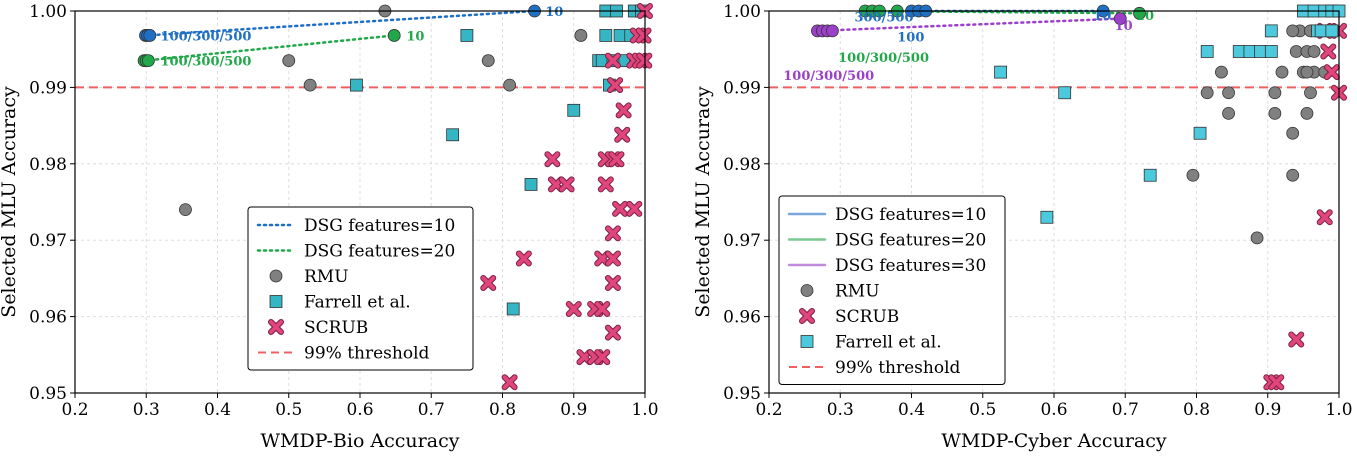 Image resolution: width=1357 pixels, height=456 pixels. Describe the element at coordinates (1053, 410) in the screenshot. I see `x-tick-label: 0.6` at that location.